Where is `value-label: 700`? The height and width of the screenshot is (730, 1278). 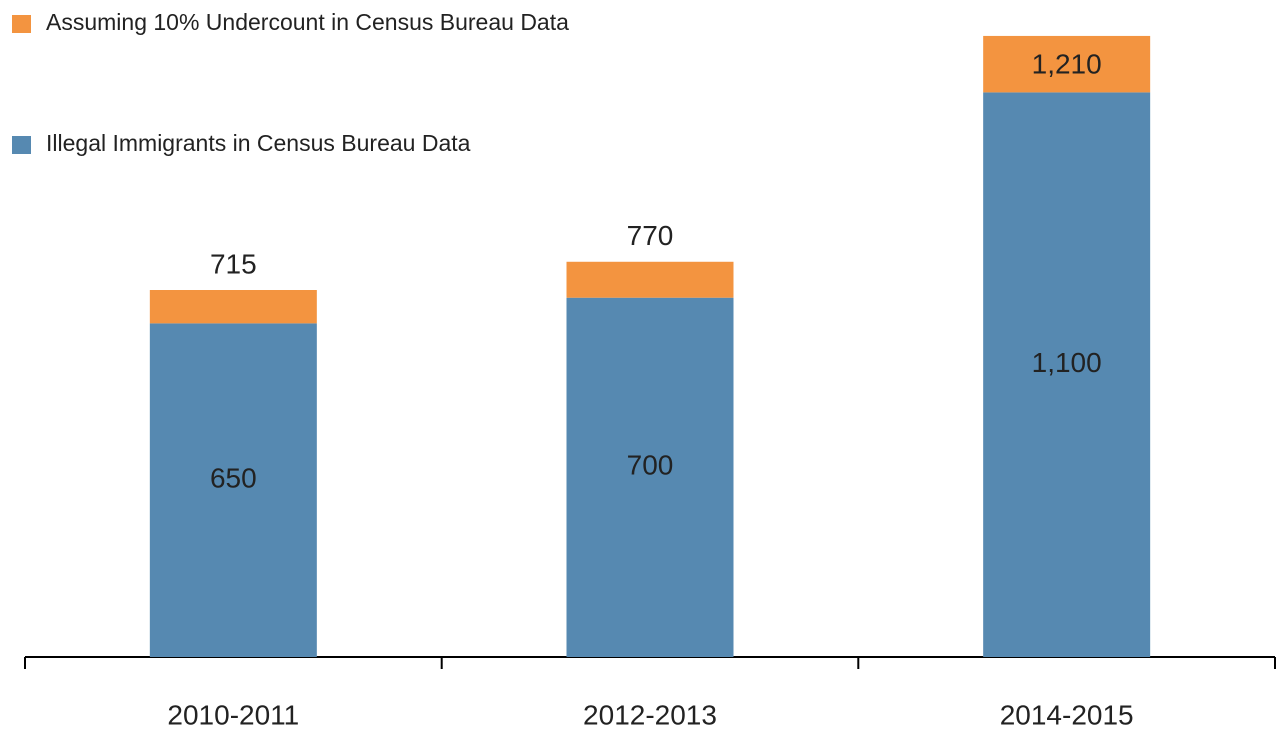
value-label: 700 is located at coordinates (650, 465).